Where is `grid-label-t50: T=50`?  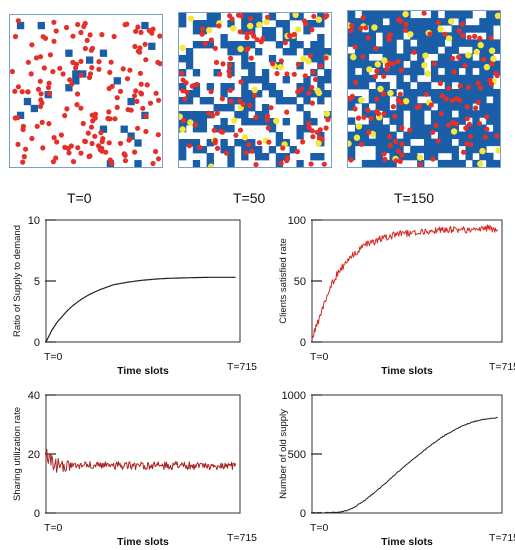
grid-label-t50: T=50 is located at coordinates (249, 198).